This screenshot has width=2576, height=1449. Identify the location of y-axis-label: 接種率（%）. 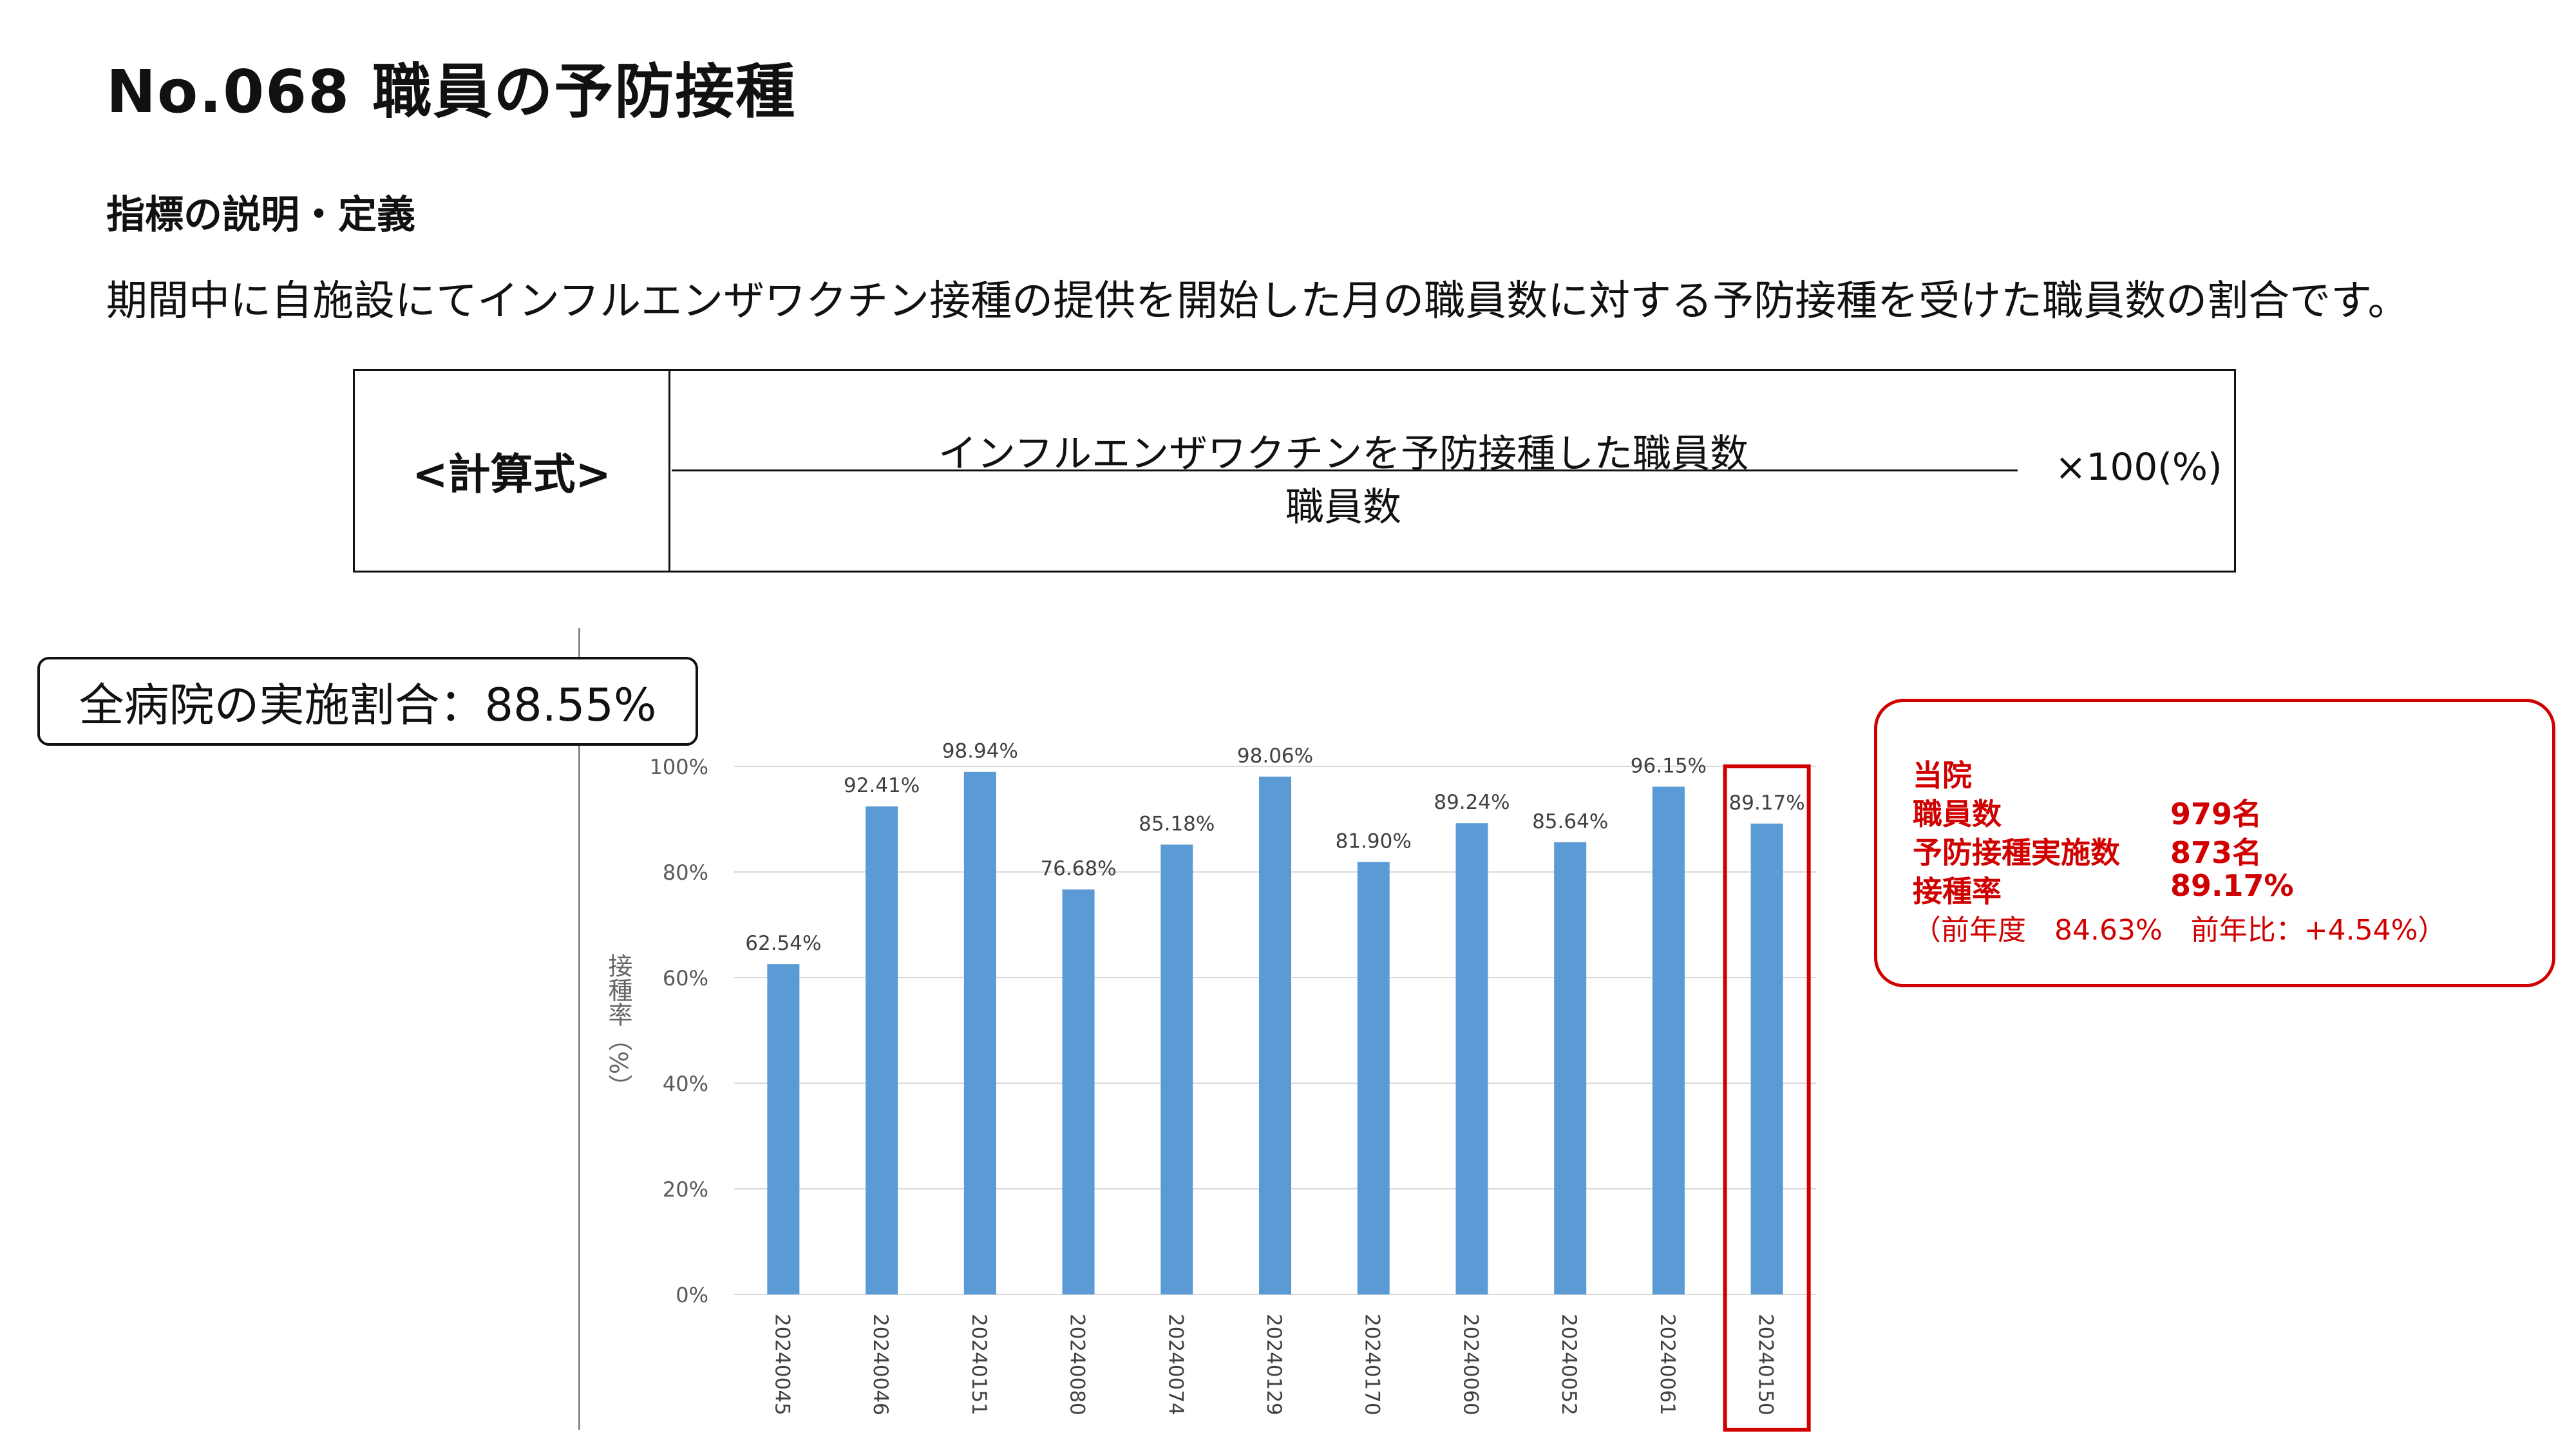
(618, 1026).